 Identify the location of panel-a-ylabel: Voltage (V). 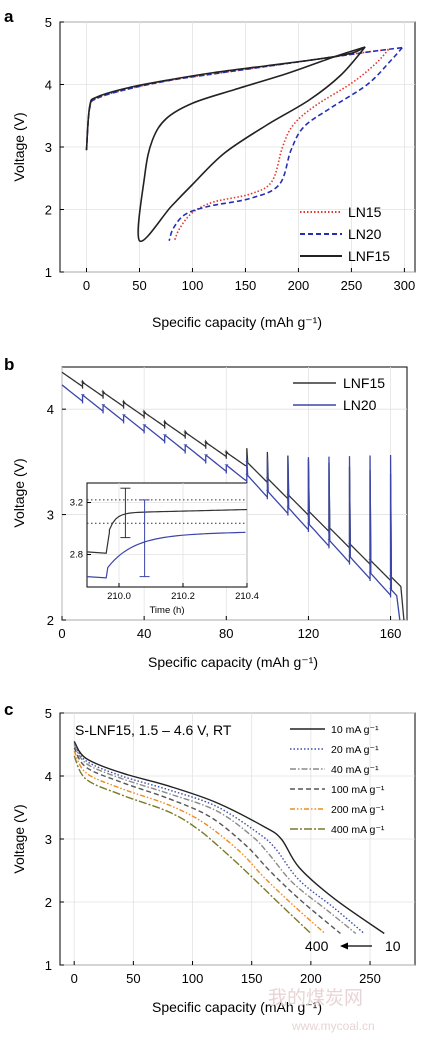
(19, 146).